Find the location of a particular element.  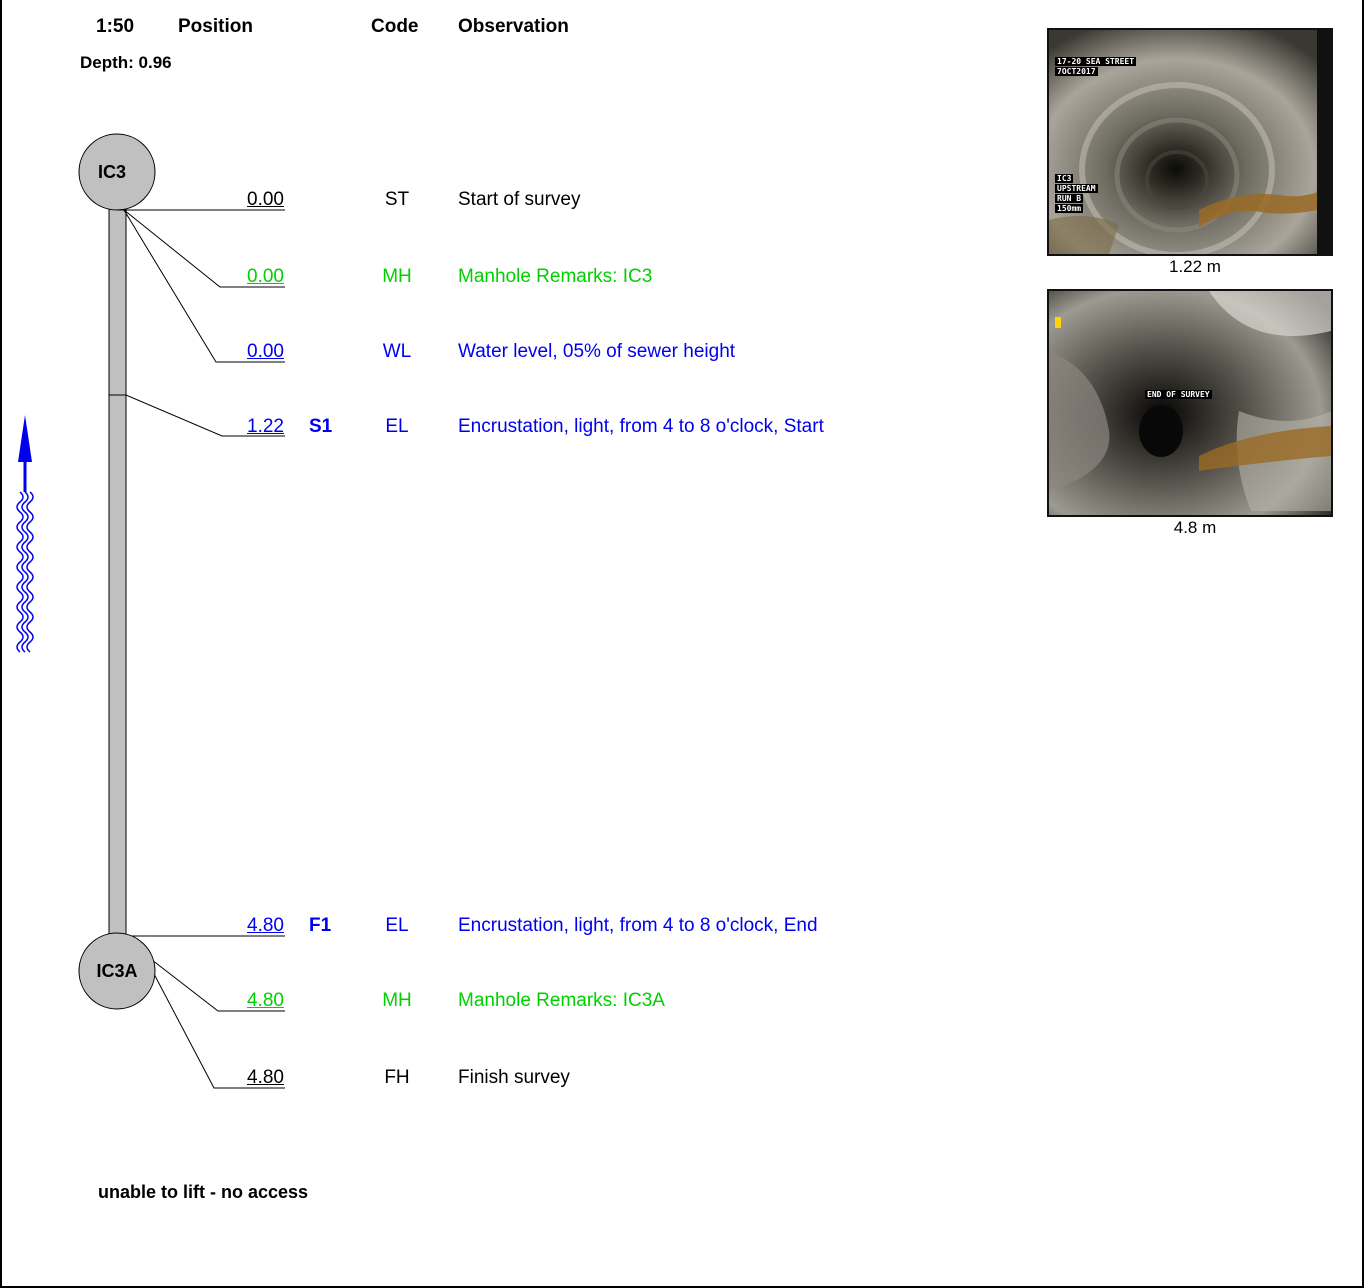

obs-text: Start of survey is located at coordinates (519, 199).